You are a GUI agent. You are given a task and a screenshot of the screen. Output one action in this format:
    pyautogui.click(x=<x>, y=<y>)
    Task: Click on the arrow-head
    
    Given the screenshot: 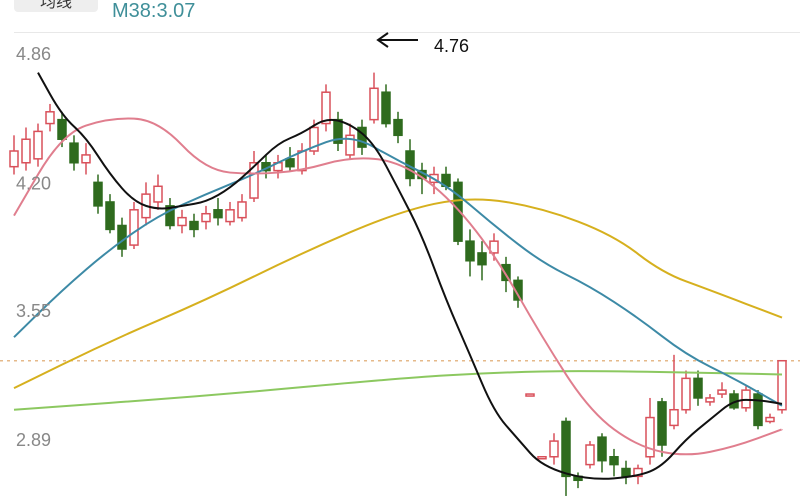 What is the action you would take?
    pyautogui.click(x=382, y=40)
    